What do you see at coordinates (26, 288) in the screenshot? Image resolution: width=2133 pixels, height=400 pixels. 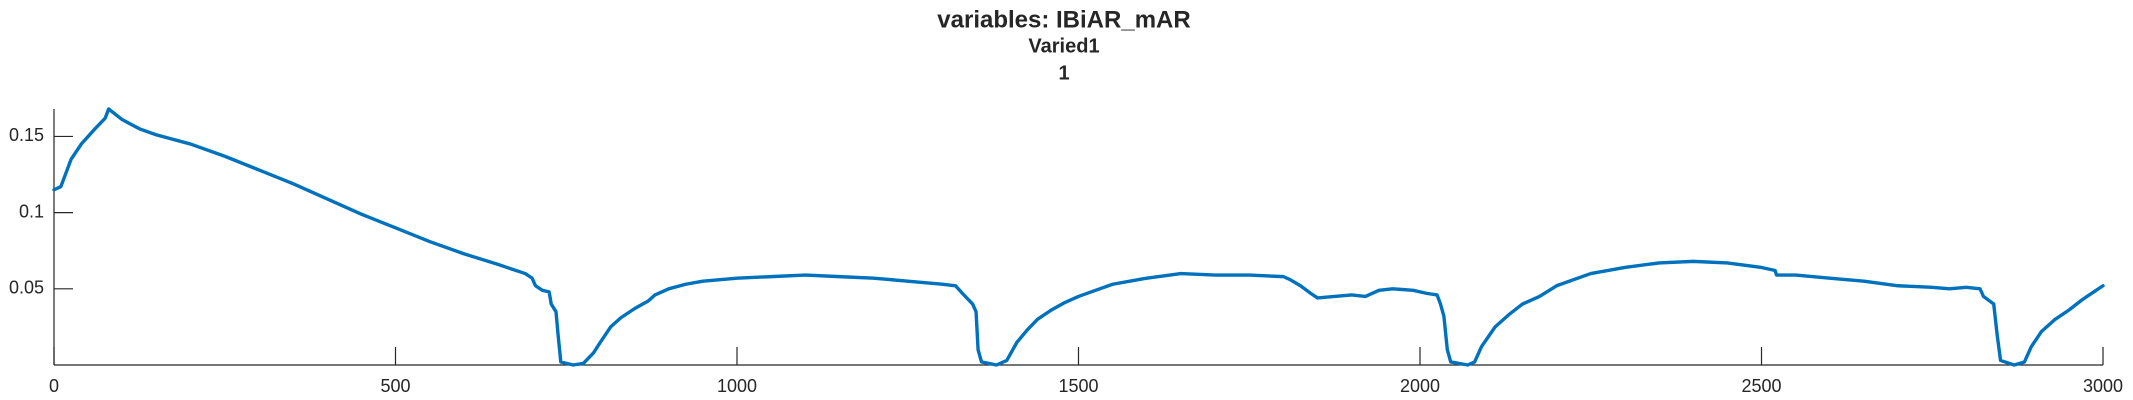 I see `y-tick-label: 0.05` at bounding box center [26, 288].